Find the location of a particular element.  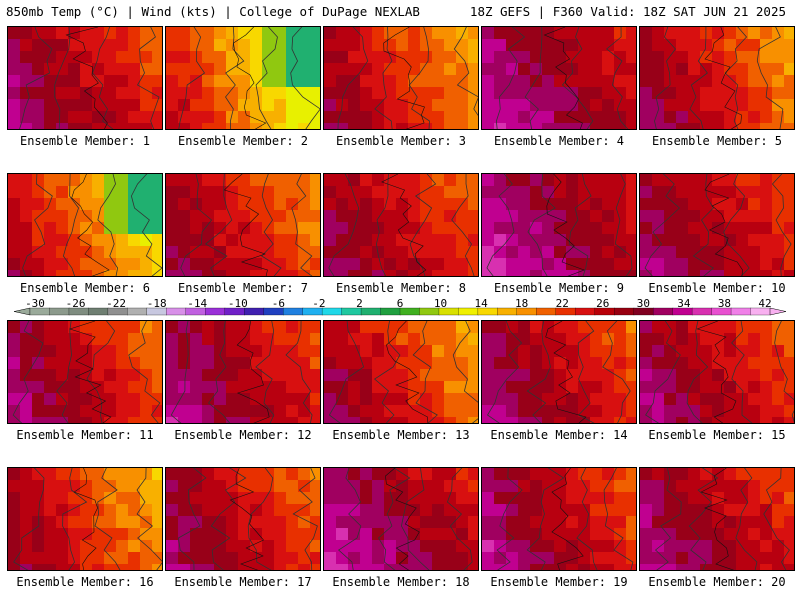

ensemble-member-label: Ensemble Member: 12 is located at coordinates (243, 435).